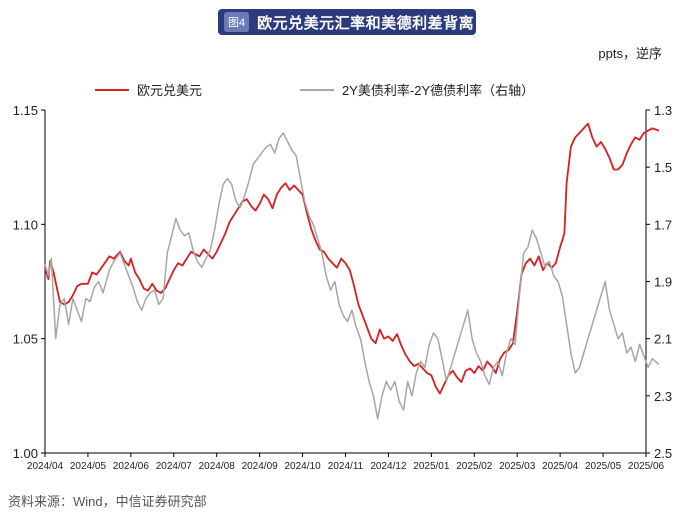 Image resolution: width=700 pixels, height=520 pixels. Describe the element at coordinates (302, 466) in the screenshot. I see `x-axis-tick-label: 2024/10` at that location.